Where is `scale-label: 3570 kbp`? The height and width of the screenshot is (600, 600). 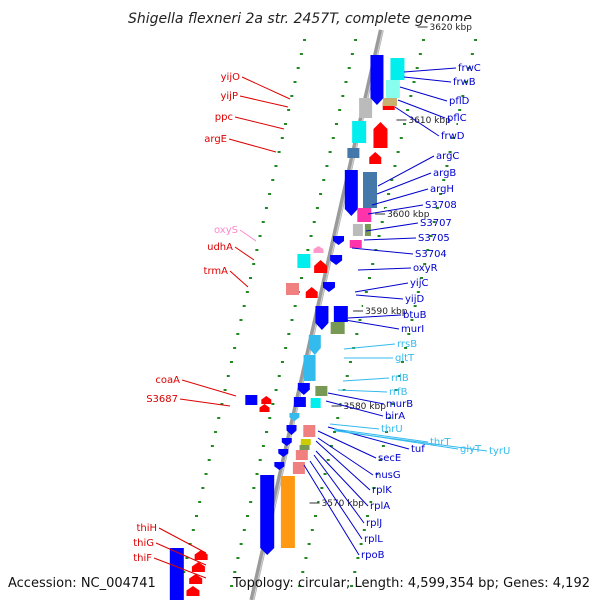
scale-label: 3570 kbp is located at coordinates (342, 504).